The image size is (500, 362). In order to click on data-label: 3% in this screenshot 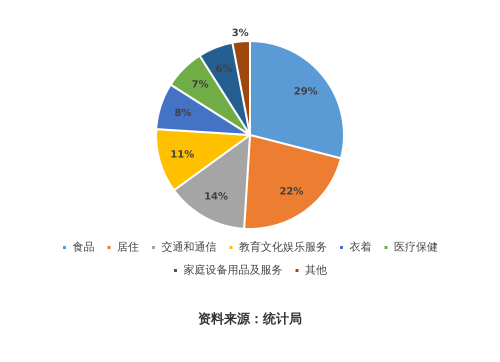, I will do `click(240, 34)`.